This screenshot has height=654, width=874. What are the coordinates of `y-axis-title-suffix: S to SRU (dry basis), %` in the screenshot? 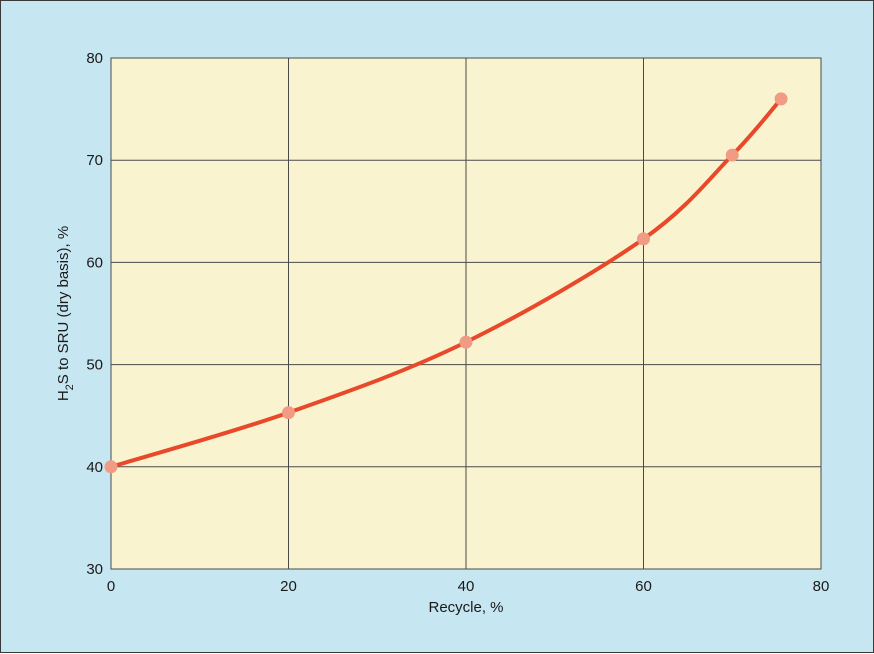 It's located at (63, 305).